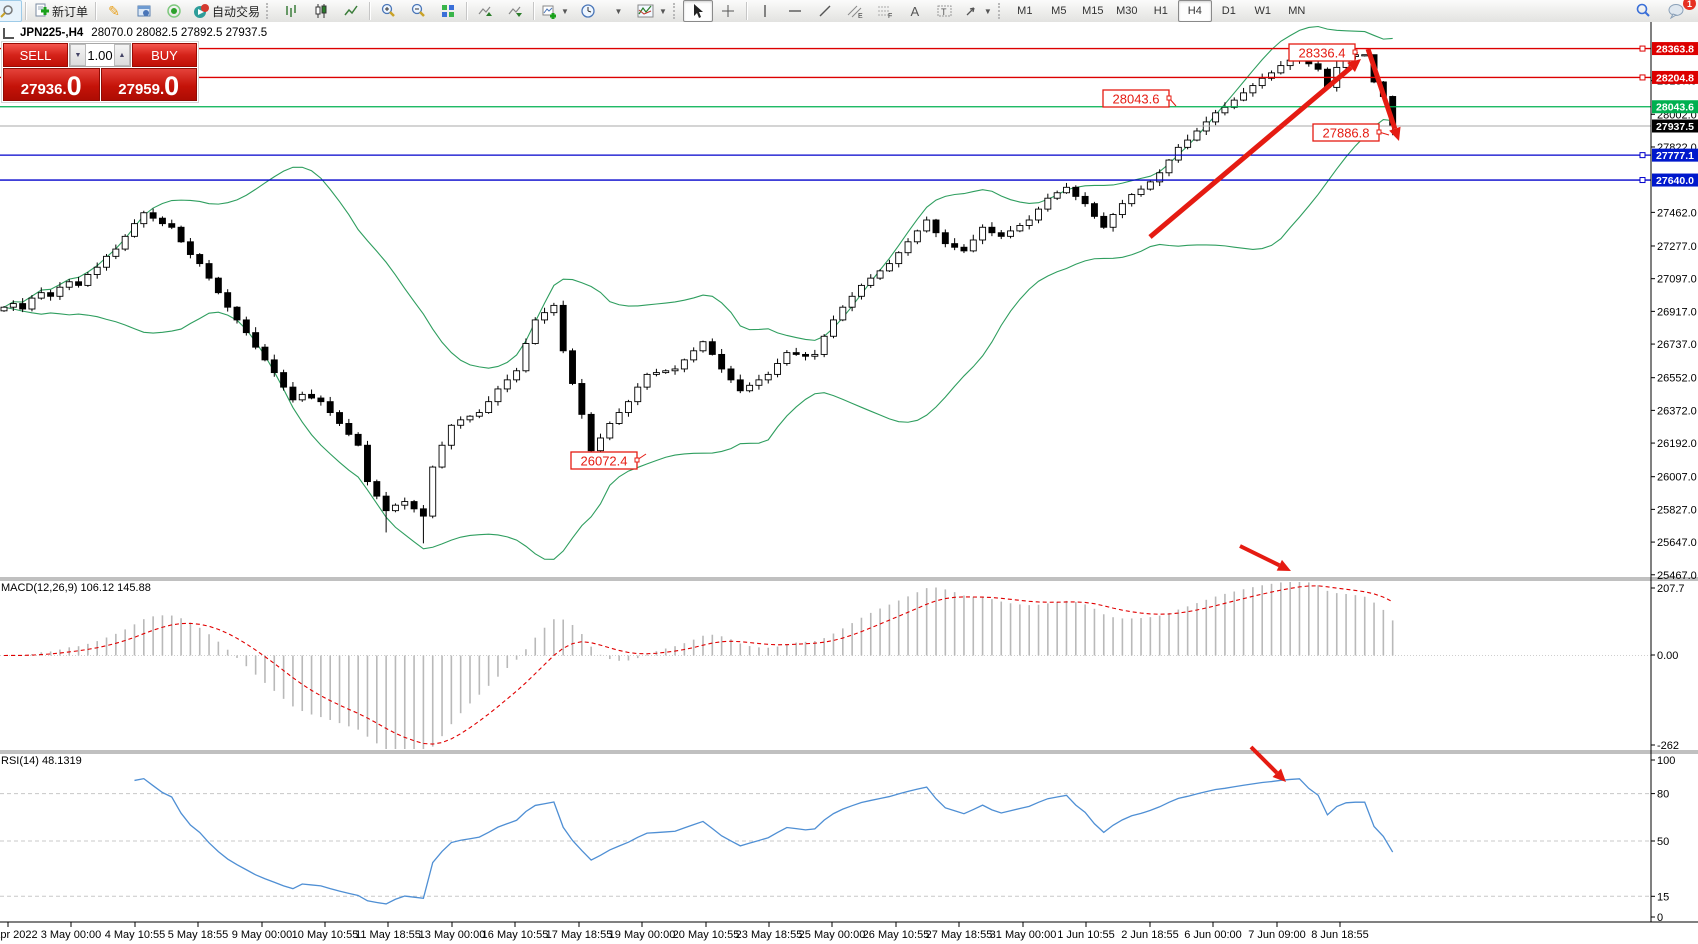  What do you see at coordinates (832, 935) in the screenshot?
I see `svg-text: 25 May 00:00` at bounding box center [832, 935].